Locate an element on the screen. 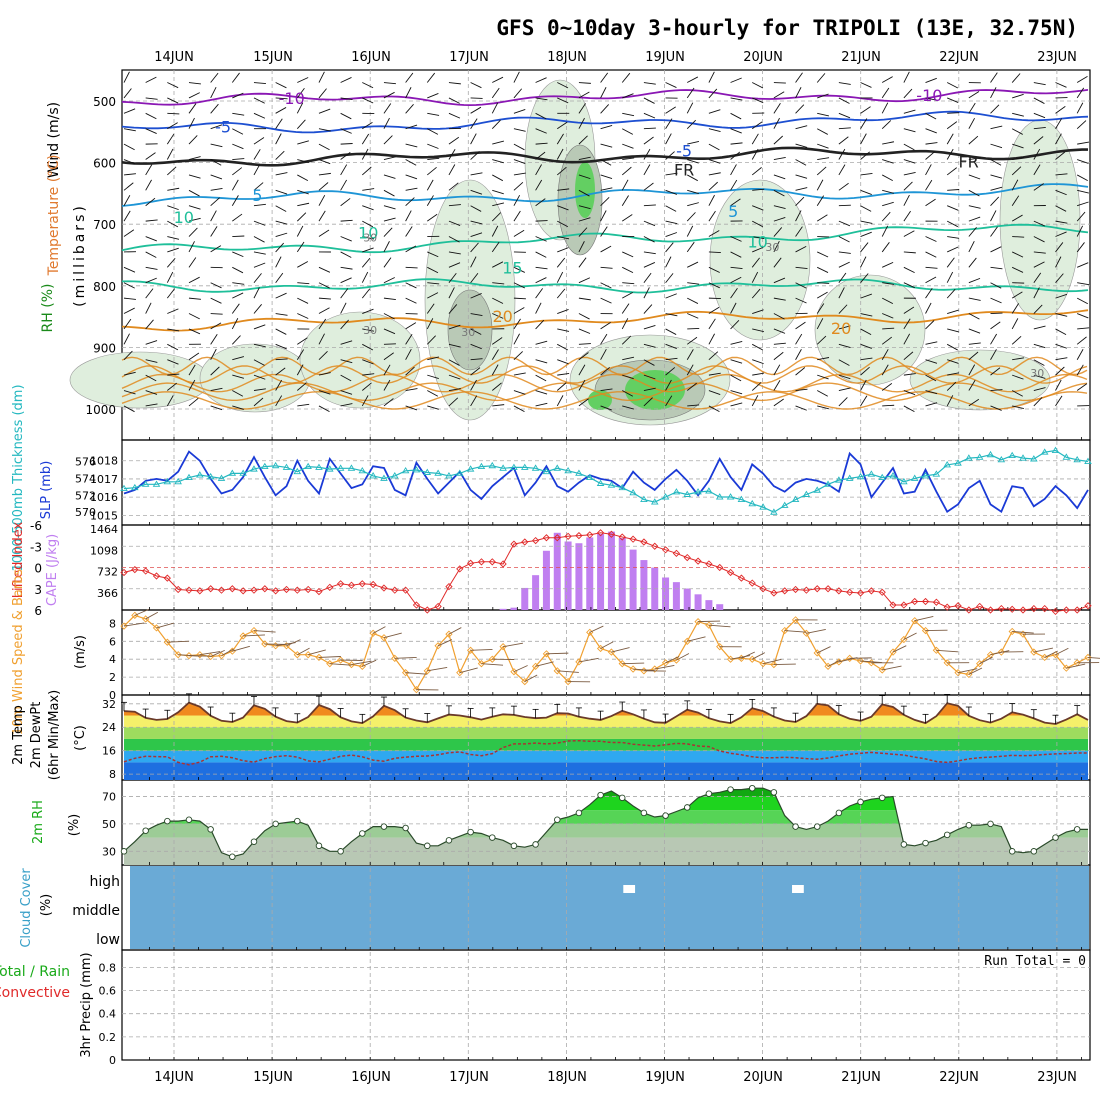 Image resolution: width=1100 pixels, height=1100 pixels. date-label-bottom: 14JUN is located at coordinates (174, 1077).